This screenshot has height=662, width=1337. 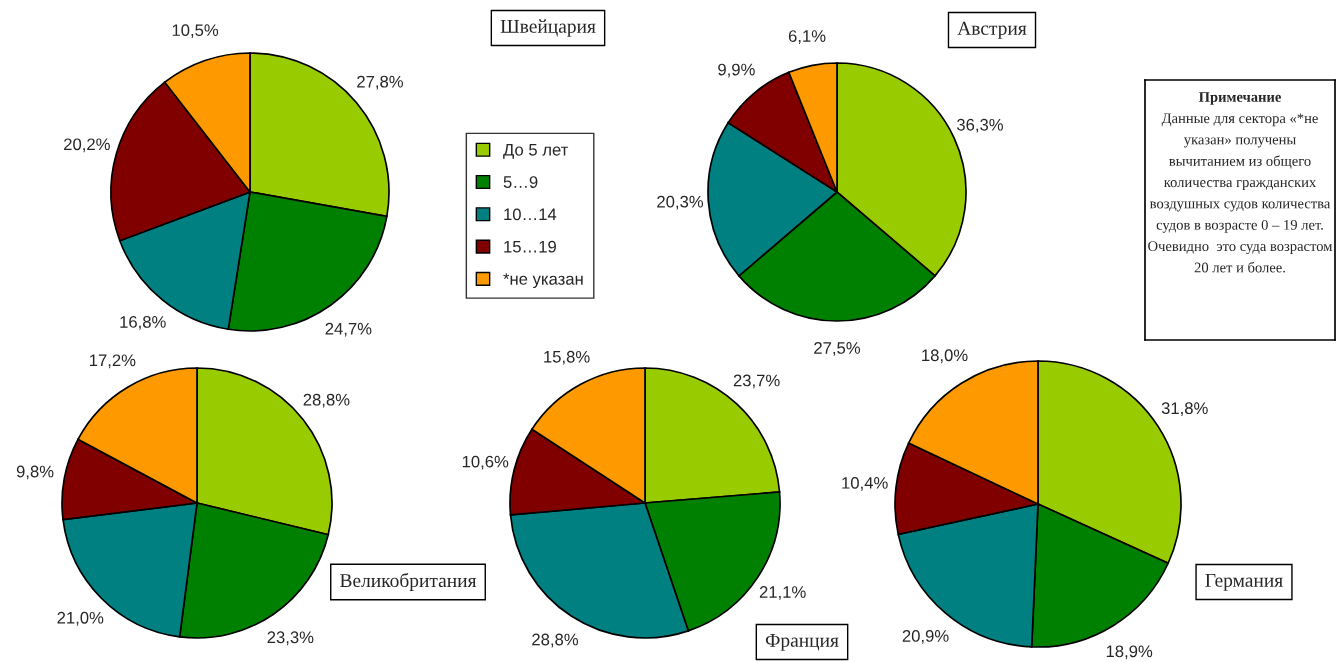 What do you see at coordinates (1239, 142) in the screenshot?
I see `text: указан» получены` at bounding box center [1239, 142].